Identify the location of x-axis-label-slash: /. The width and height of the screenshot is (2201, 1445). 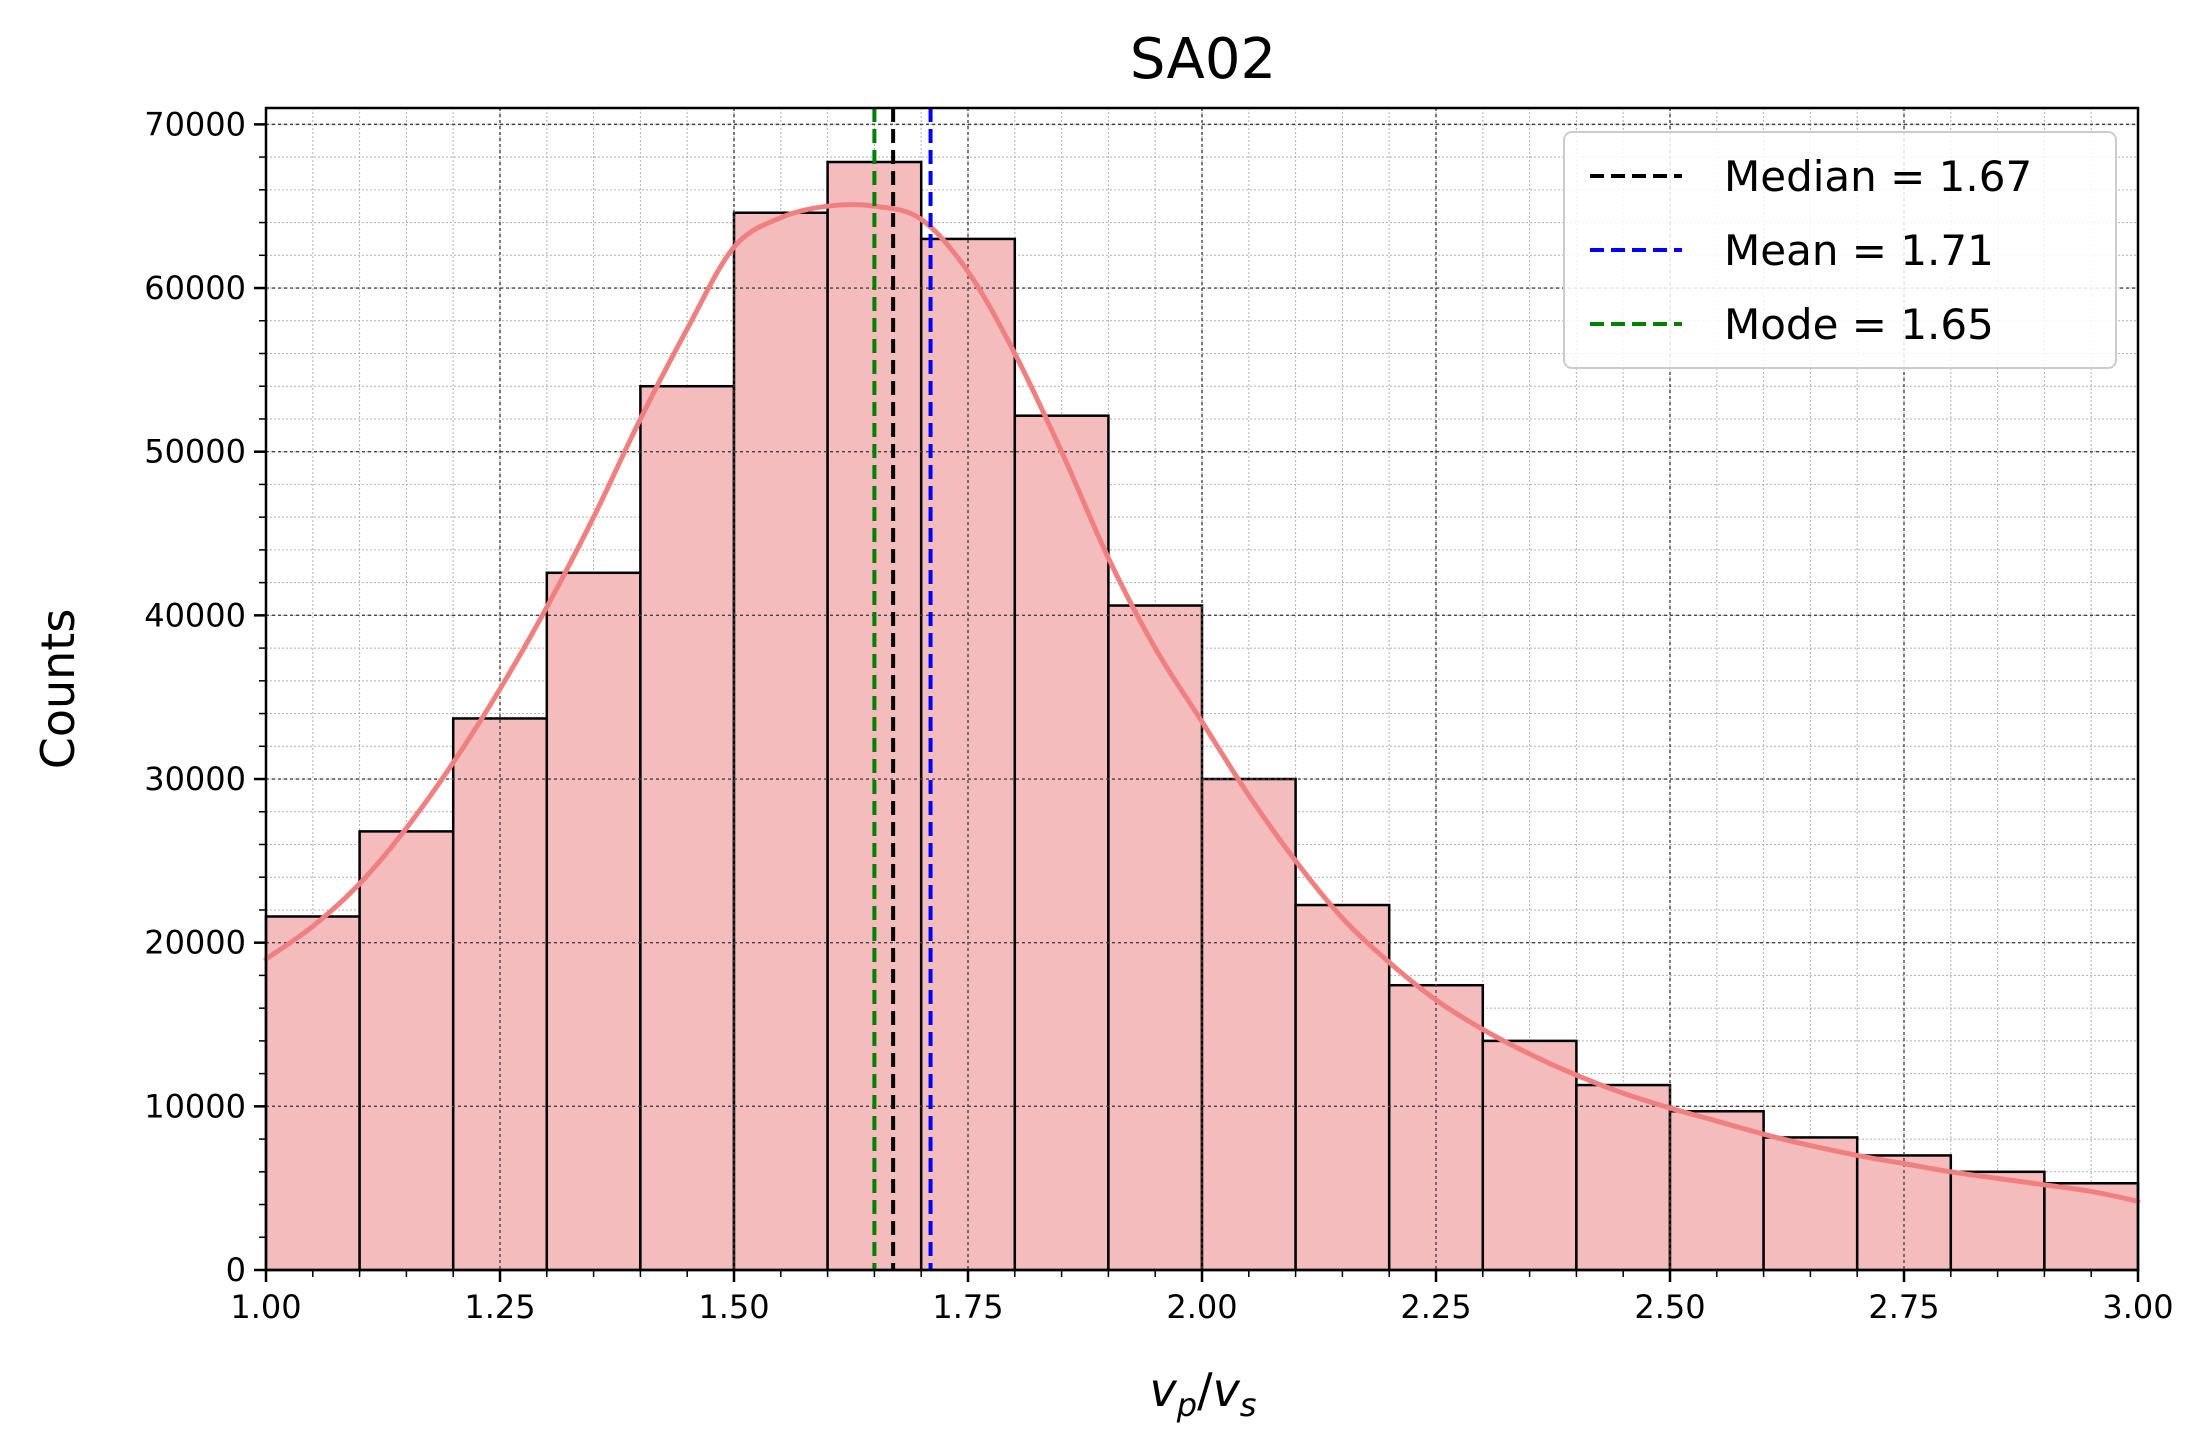
(1205, 1390).